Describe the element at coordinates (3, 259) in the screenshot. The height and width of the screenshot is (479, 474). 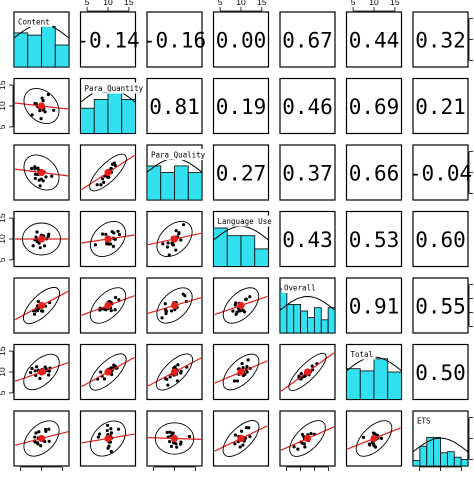
I see `left-axis-row3-label-0: 5` at that location.